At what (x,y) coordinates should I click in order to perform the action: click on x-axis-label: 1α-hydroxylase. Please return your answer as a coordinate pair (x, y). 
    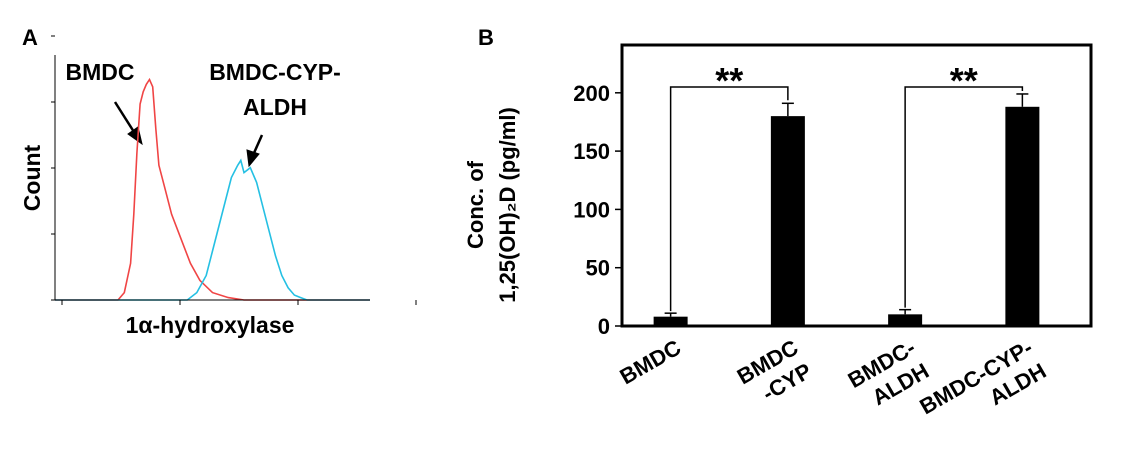
    Looking at the image, I should click on (210, 325).